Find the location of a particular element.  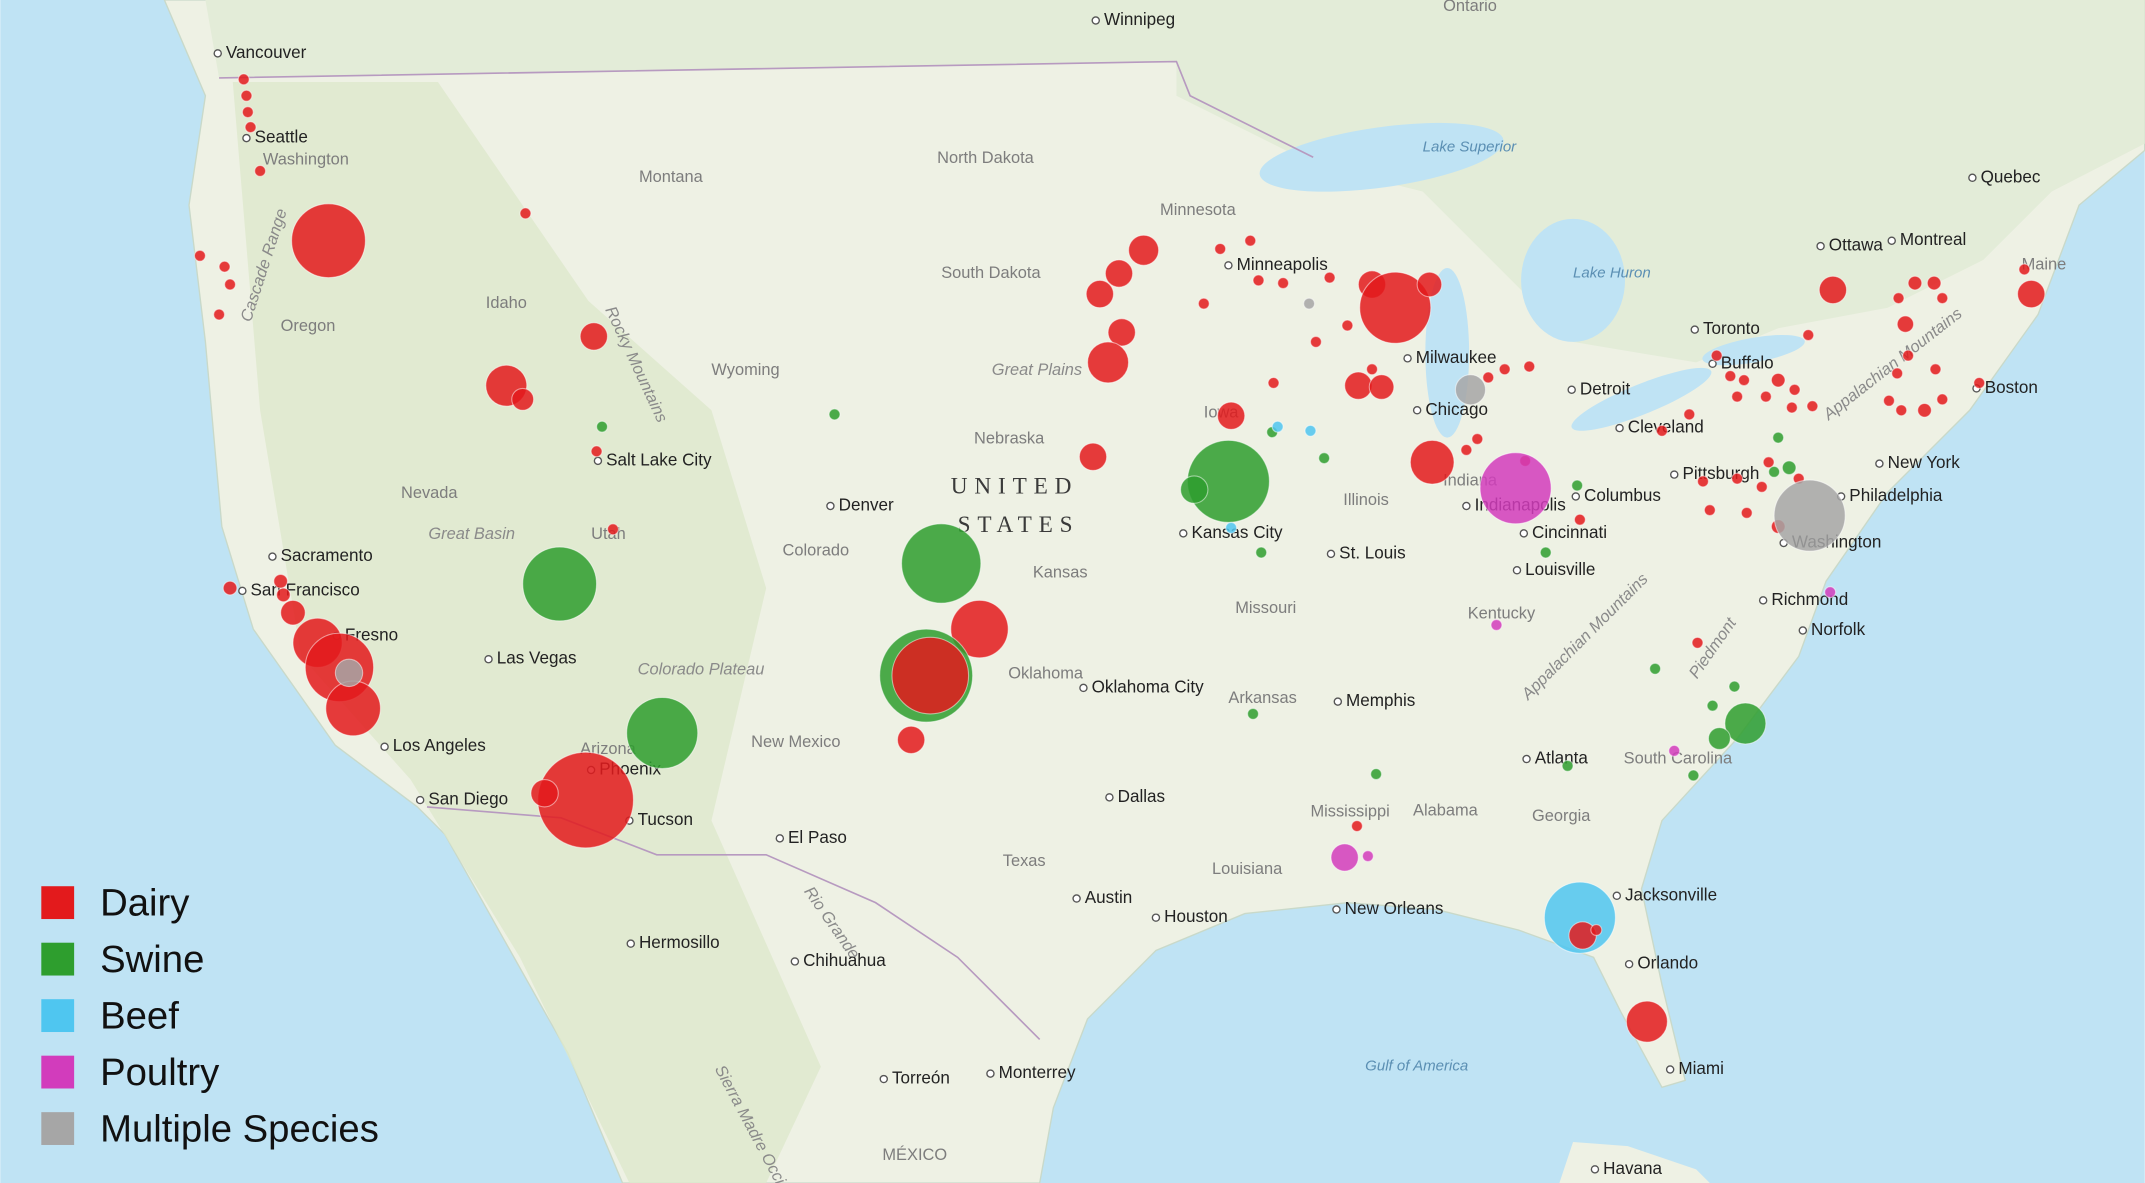

city-label: Miami is located at coordinates (1701, 1068).